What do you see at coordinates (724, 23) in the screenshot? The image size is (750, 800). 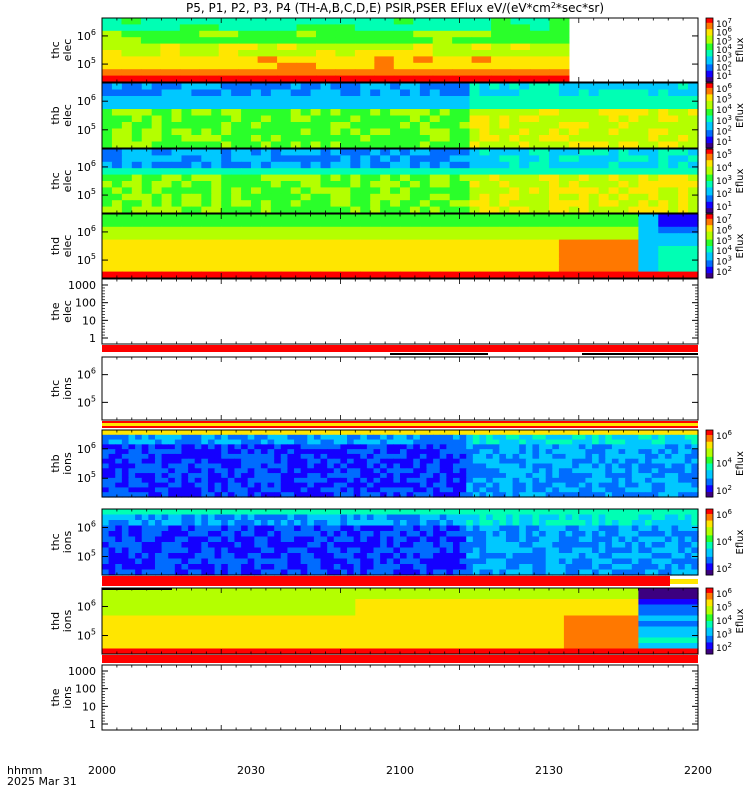 I see `colorbar-tick-label: 107` at bounding box center [724, 23].